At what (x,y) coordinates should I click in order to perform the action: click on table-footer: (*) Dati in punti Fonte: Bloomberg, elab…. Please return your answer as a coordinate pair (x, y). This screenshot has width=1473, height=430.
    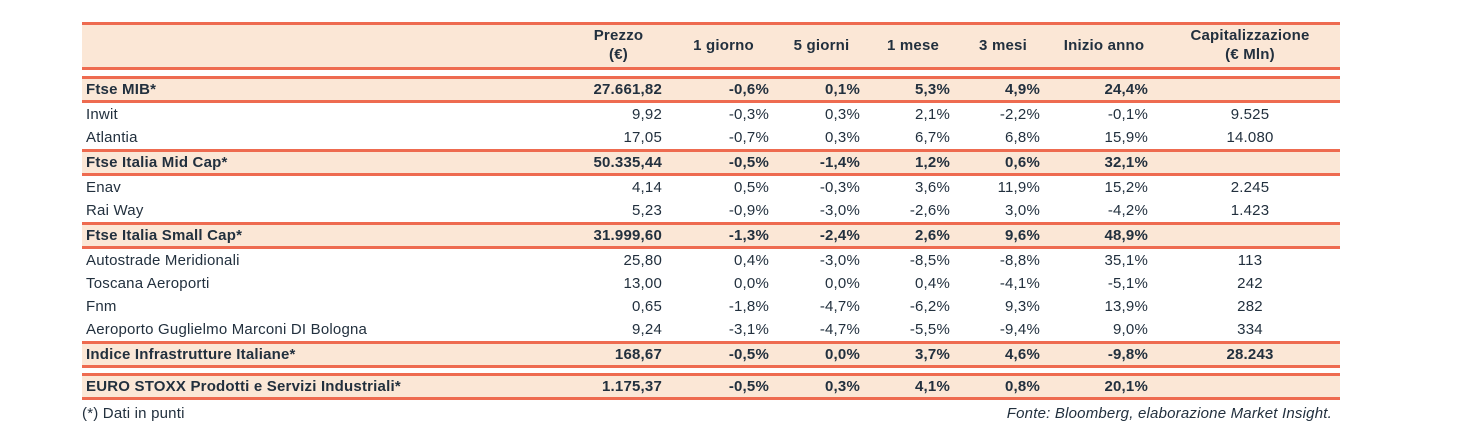
    Looking at the image, I should click on (711, 411).